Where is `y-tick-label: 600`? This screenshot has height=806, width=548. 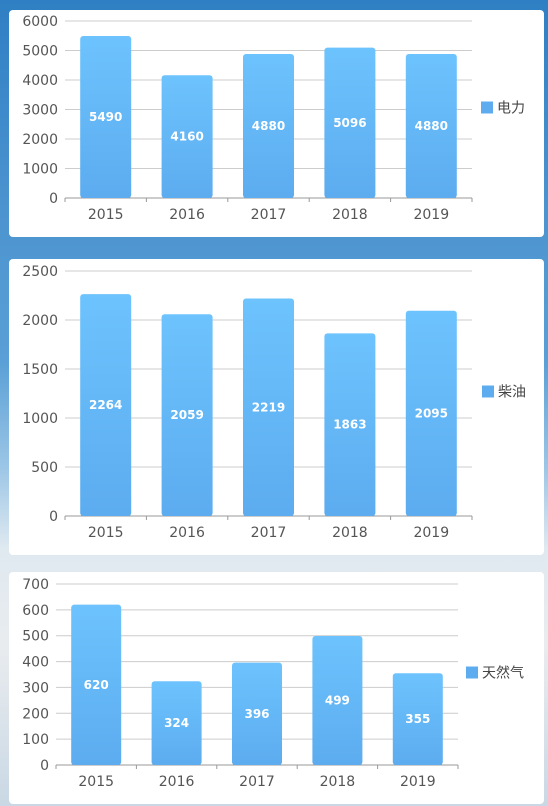 y-tick-label: 600 is located at coordinates (35, 611).